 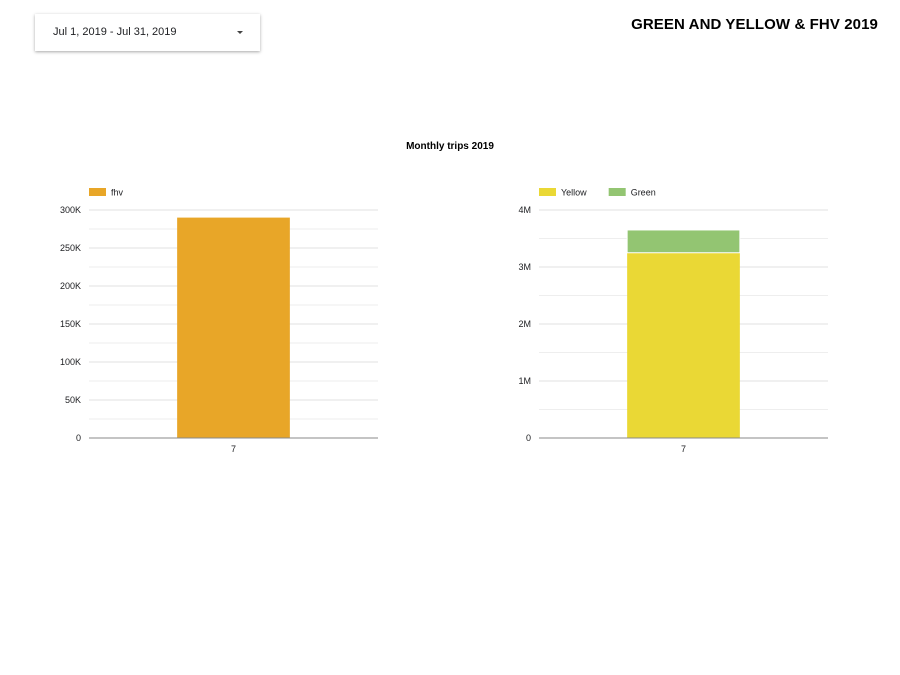 I want to click on date-range-picker: Jul 1, 2019 - Jul 31, 2019, so click(x=147, y=32).